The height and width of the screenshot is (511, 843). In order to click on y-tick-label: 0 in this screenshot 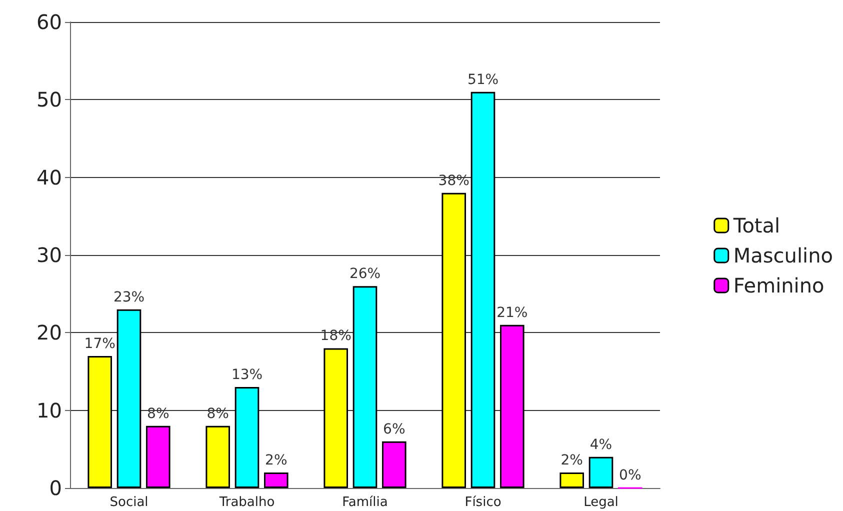, I will do `click(55, 488)`.